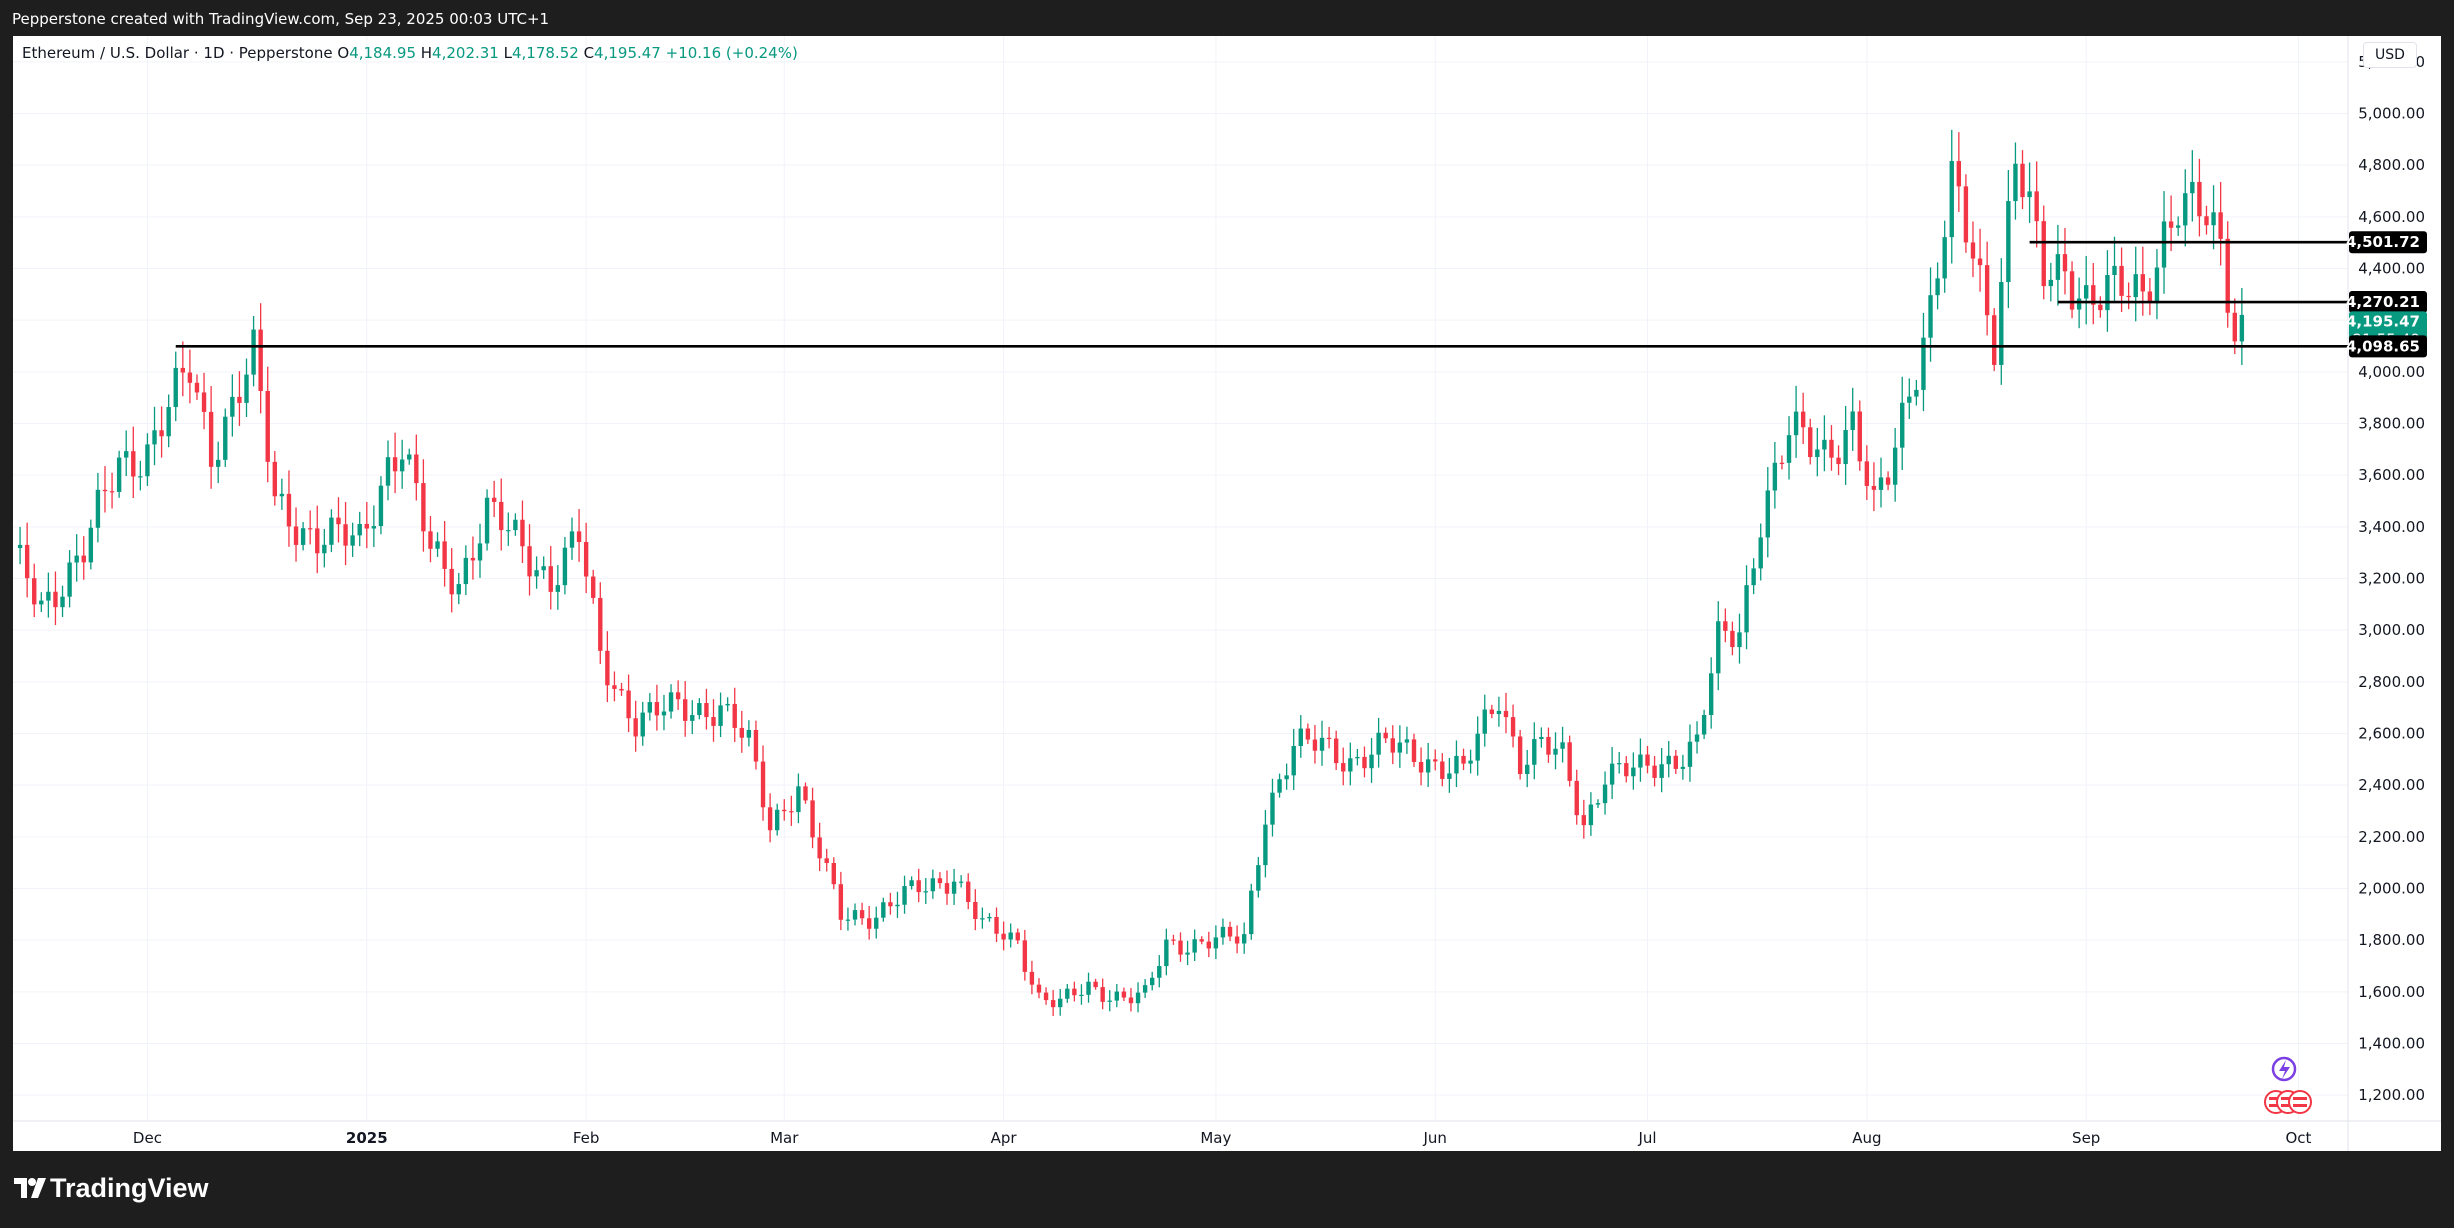  Describe the element at coordinates (2391, 424) in the screenshot. I see `price-tick-label: 3,800.00` at that location.